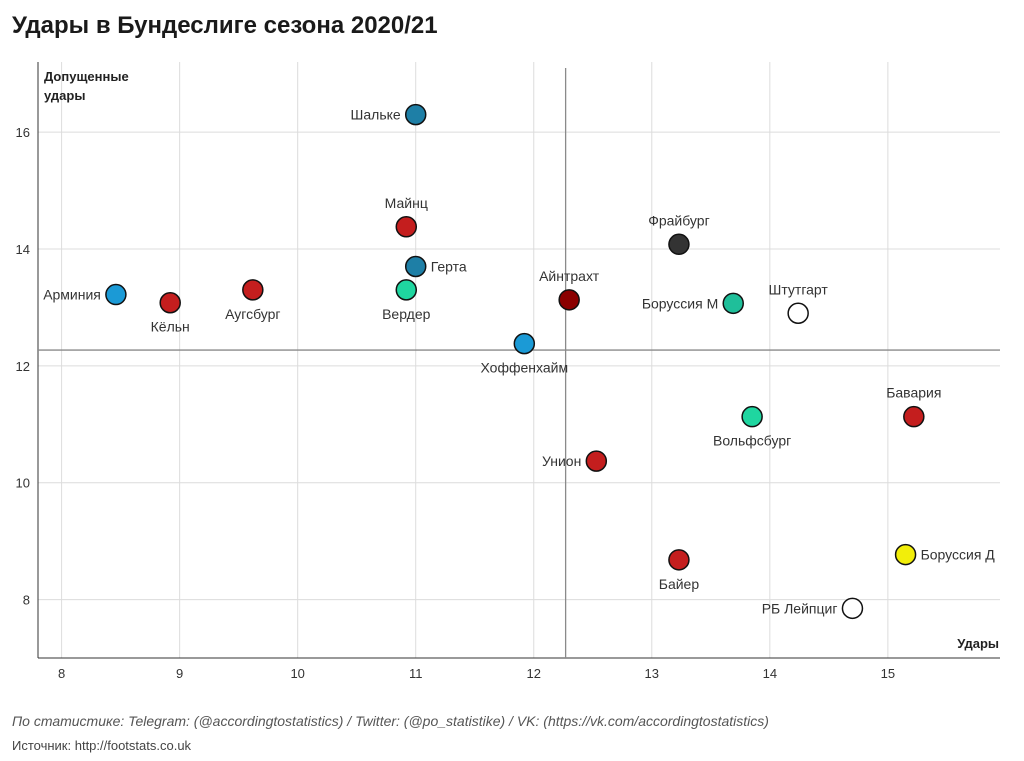 The height and width of the screenshot is (761, 1024). What do you see at coordinates (86, 76) in the screenshot?
I see `y-axis-title: Допущенные` at bounding box center [86, 76].